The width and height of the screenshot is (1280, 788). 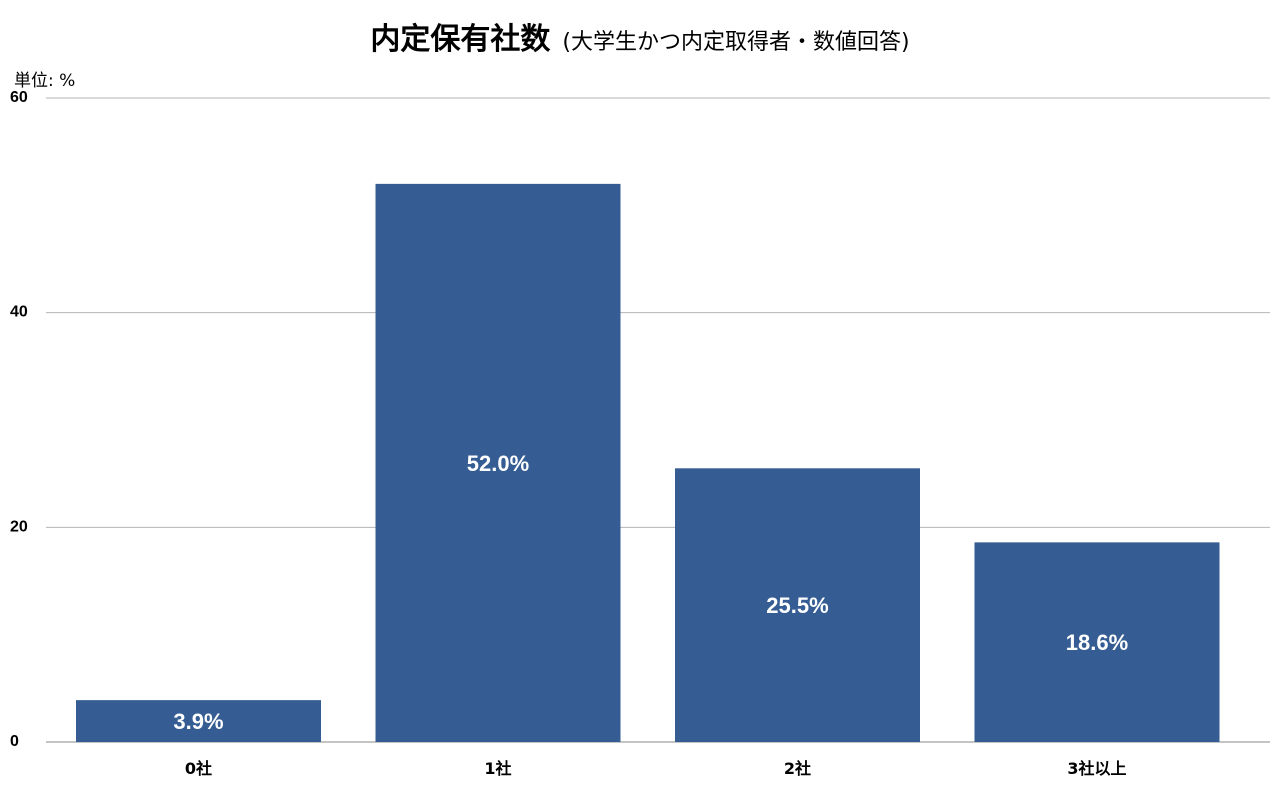 What do you see at coordinates (736, 42) in the screenshot?
I see `chart-subtitle: (大学生かつ内定取得者・数値回答)` at bounding box center [736, 42].